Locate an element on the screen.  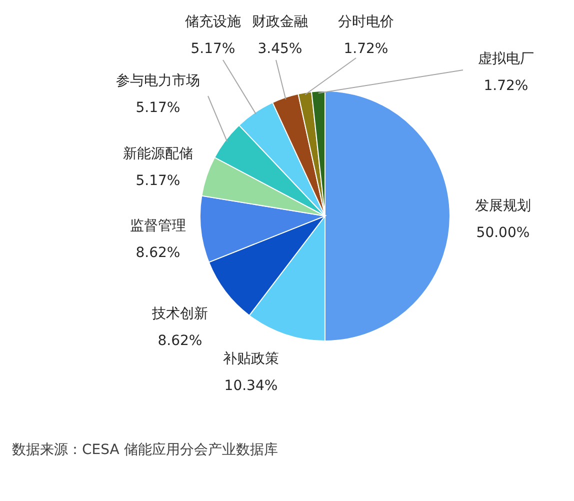
slice-label: 新能源配储 is located at coordinates (158, 154).